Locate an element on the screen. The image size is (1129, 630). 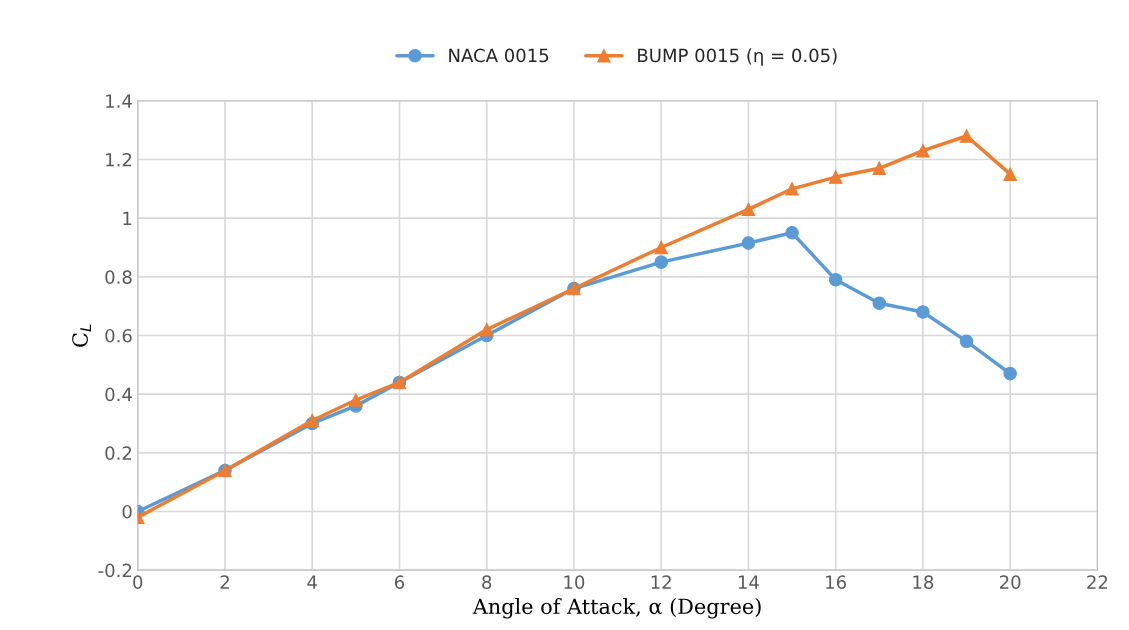
y-axis-title: C$_{L}$ is located at coordinates (82, 335).